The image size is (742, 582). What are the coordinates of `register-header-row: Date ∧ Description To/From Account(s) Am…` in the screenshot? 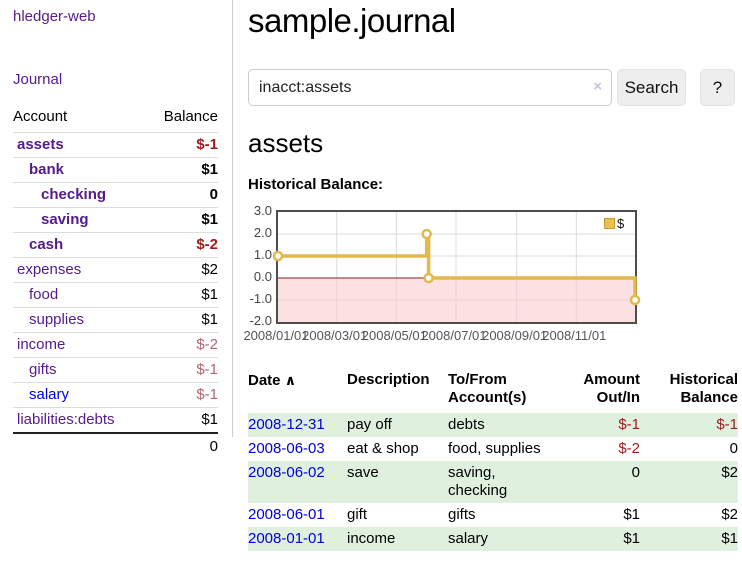 It's located at (493, 390).